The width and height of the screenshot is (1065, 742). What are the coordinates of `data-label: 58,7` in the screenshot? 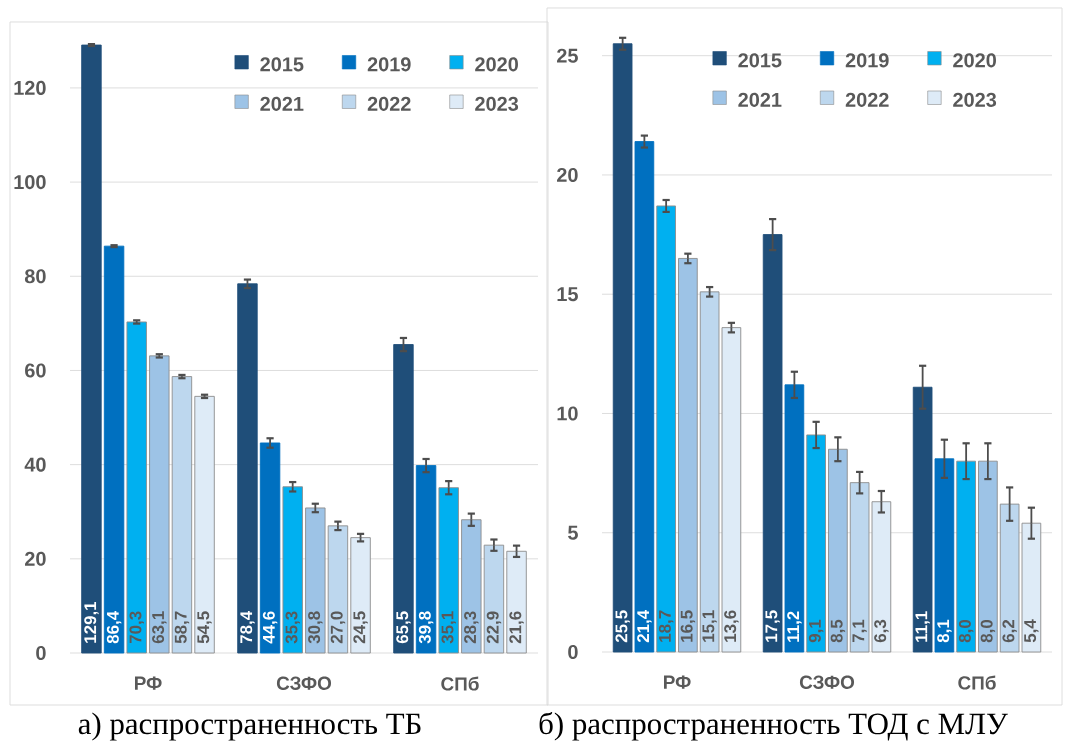 It's located at (182, 627).